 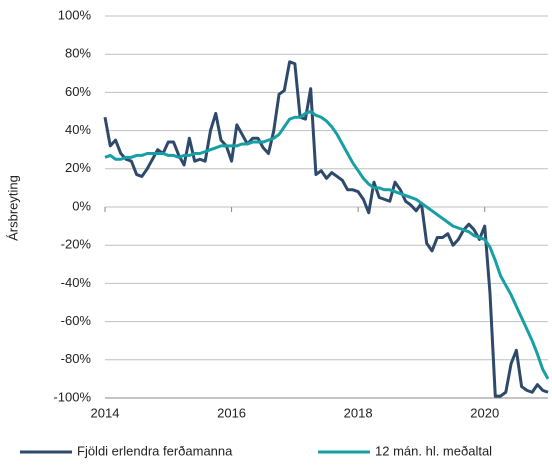 I want to click on y-axis-label: Ársbreyting, so click(x=12, y=208).